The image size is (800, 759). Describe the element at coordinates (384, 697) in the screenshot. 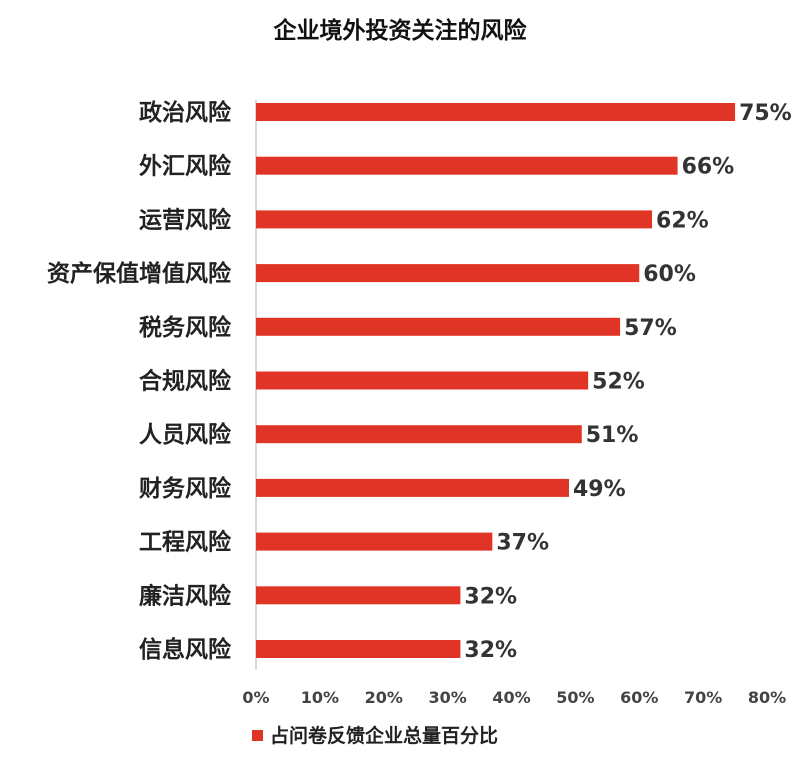

I see `x-tick-label: 20%` at that location.